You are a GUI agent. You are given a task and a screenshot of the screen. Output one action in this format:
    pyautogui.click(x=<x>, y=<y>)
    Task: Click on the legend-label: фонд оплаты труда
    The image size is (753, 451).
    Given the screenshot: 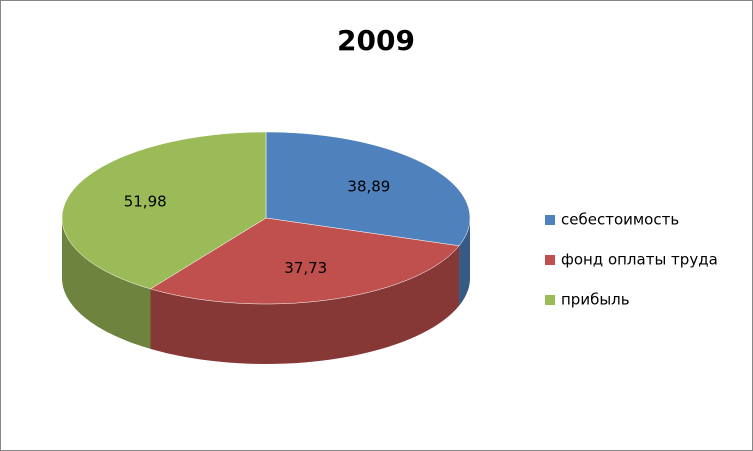 What is the action you would take?
    pyautogui.click(x=639, y=260)
    